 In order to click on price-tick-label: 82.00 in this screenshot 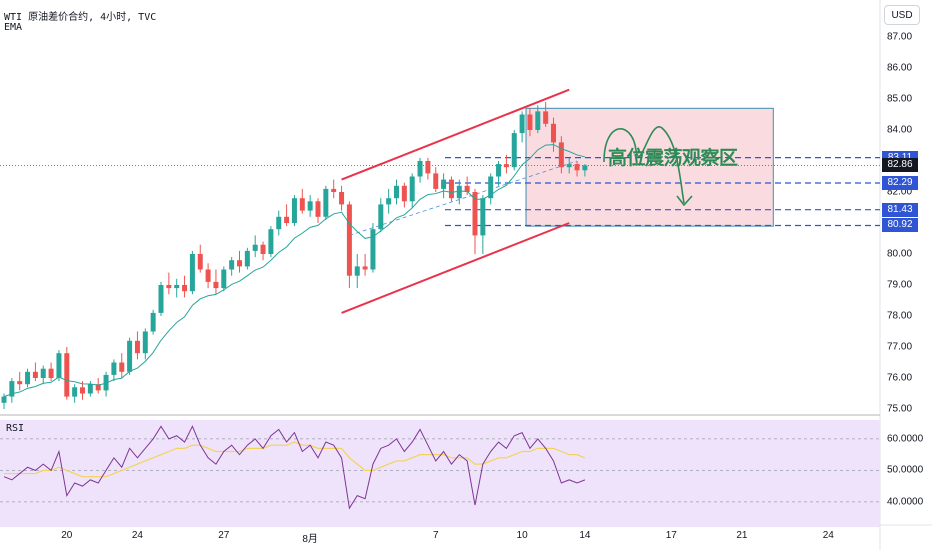, I will do `click(900, 192)`.